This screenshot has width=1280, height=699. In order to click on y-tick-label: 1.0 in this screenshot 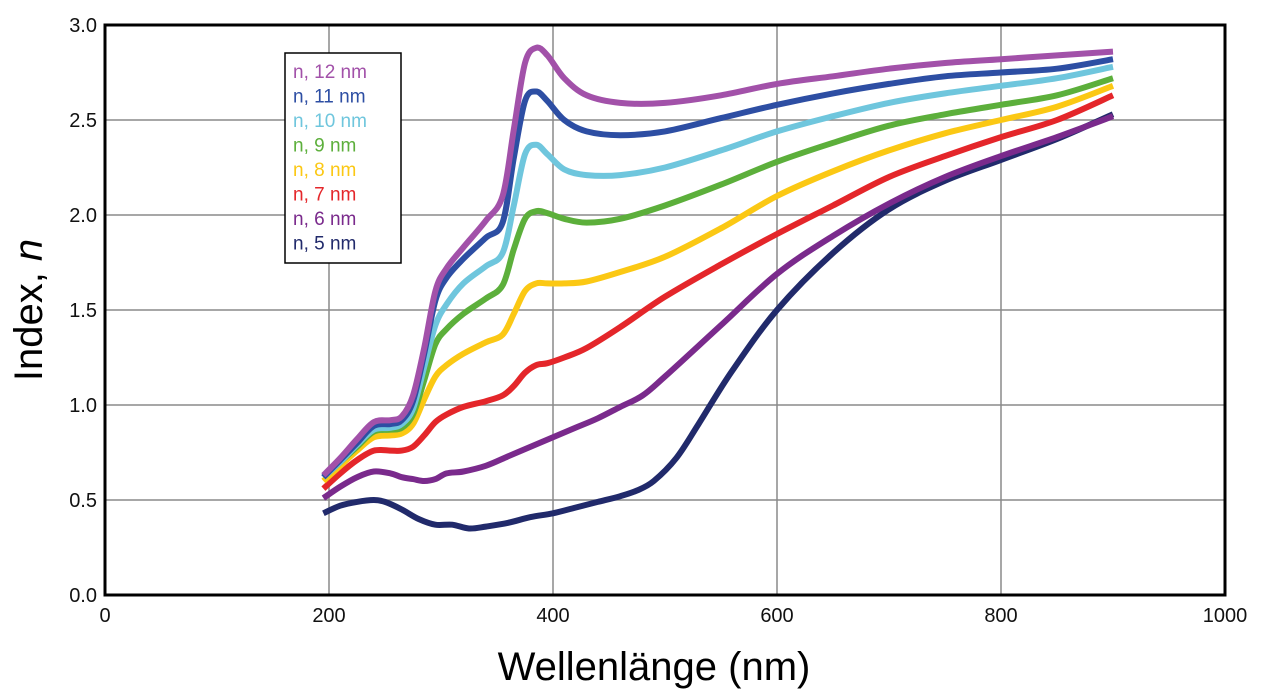, I will do `click(83, 406)`.